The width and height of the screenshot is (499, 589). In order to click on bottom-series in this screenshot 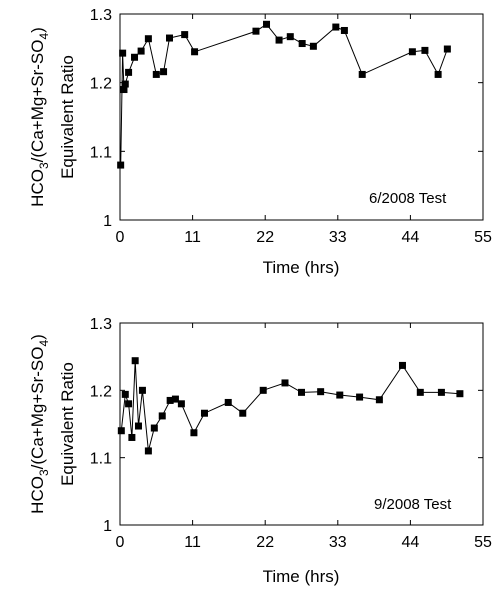, I will do `click(290, 406)`.